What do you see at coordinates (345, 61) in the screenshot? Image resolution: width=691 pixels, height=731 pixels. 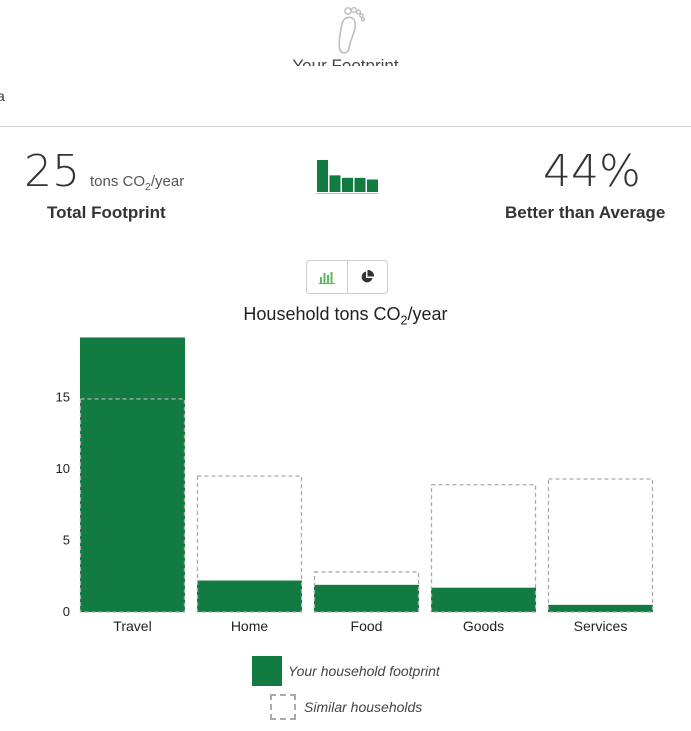 I see `page-title: Your Footprint` at bounding box center [345, 61].